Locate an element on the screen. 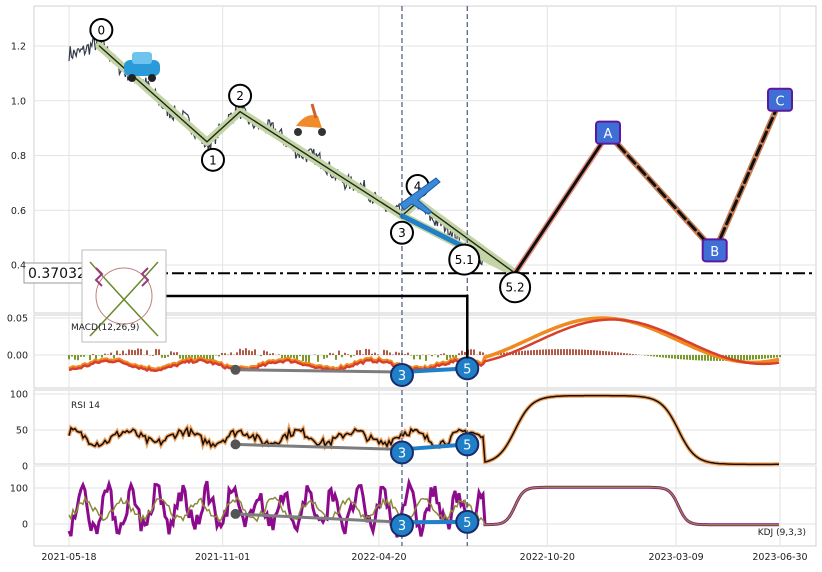 Image resolution: width=822 pixels, height=572 pixels. wave-label: 3 is located at coordinates (402, 233).